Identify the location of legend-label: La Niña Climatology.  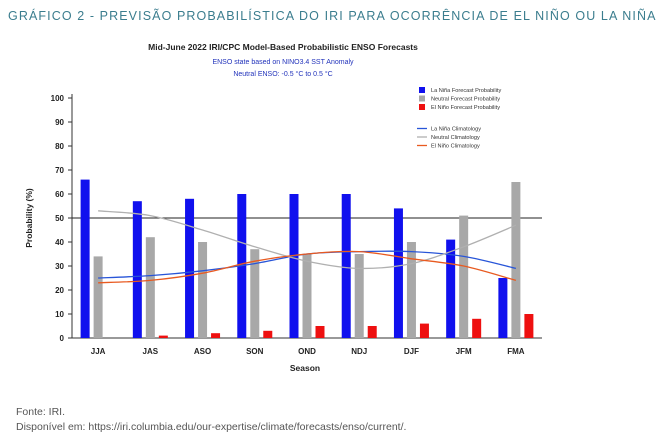
(456, 130).